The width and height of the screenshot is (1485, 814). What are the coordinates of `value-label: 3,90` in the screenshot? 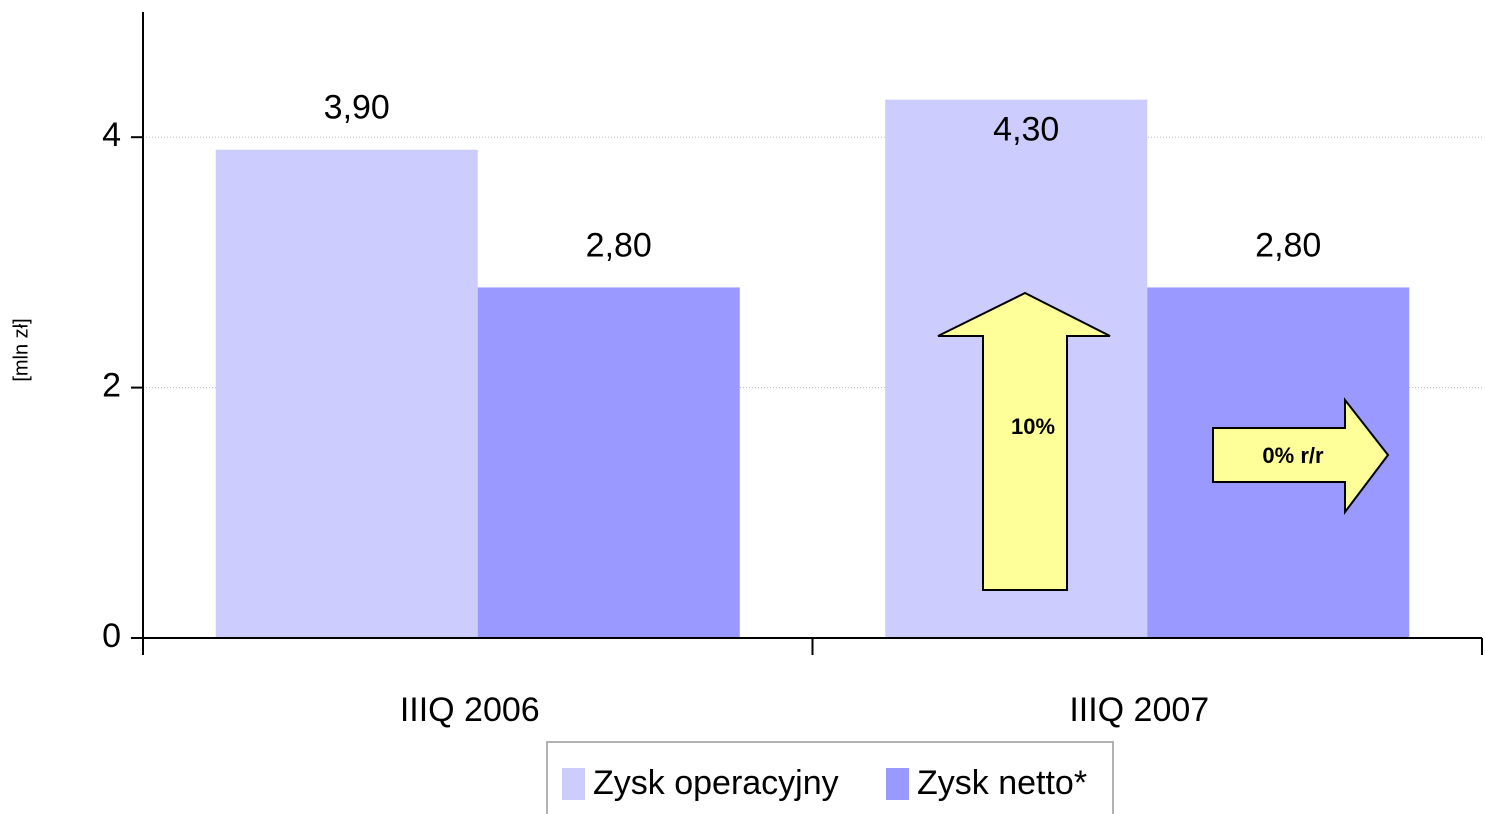 It's located at (357, 108).